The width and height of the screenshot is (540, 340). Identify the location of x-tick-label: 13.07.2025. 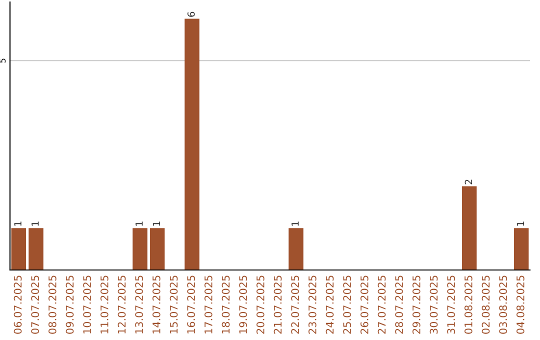
(139, 305).